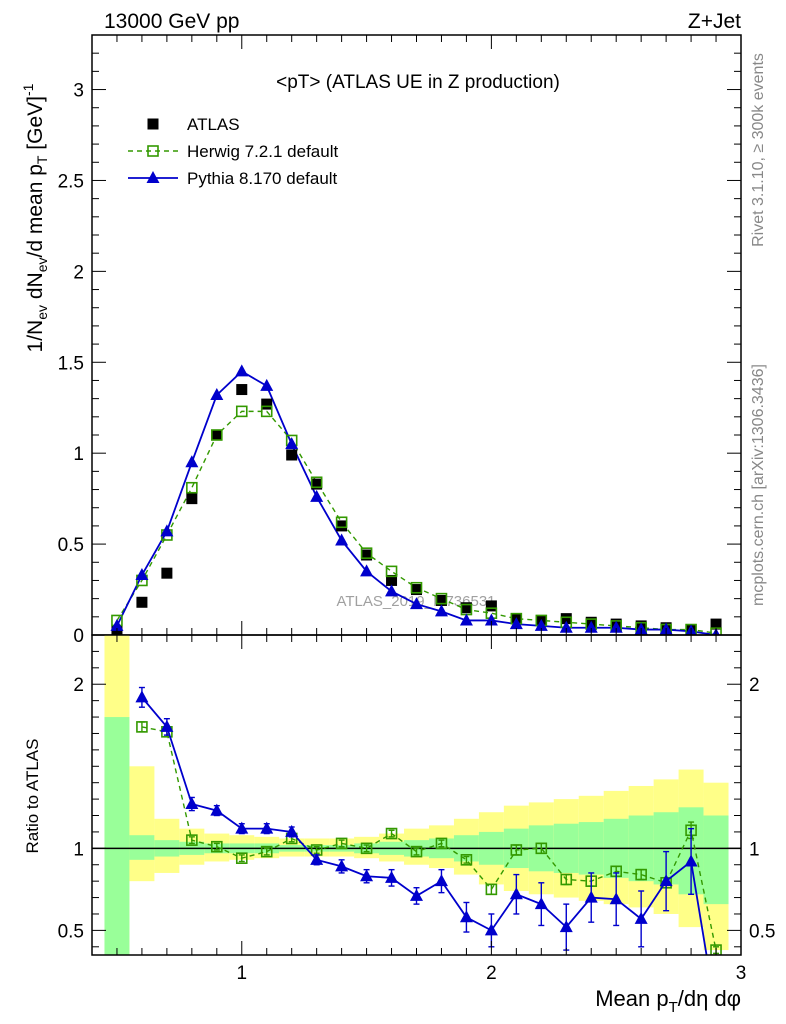 This screenshot has width=786, height=1024. I want to click on x-axis-label: Mean pT/dη dφ, so click(668, 1001).